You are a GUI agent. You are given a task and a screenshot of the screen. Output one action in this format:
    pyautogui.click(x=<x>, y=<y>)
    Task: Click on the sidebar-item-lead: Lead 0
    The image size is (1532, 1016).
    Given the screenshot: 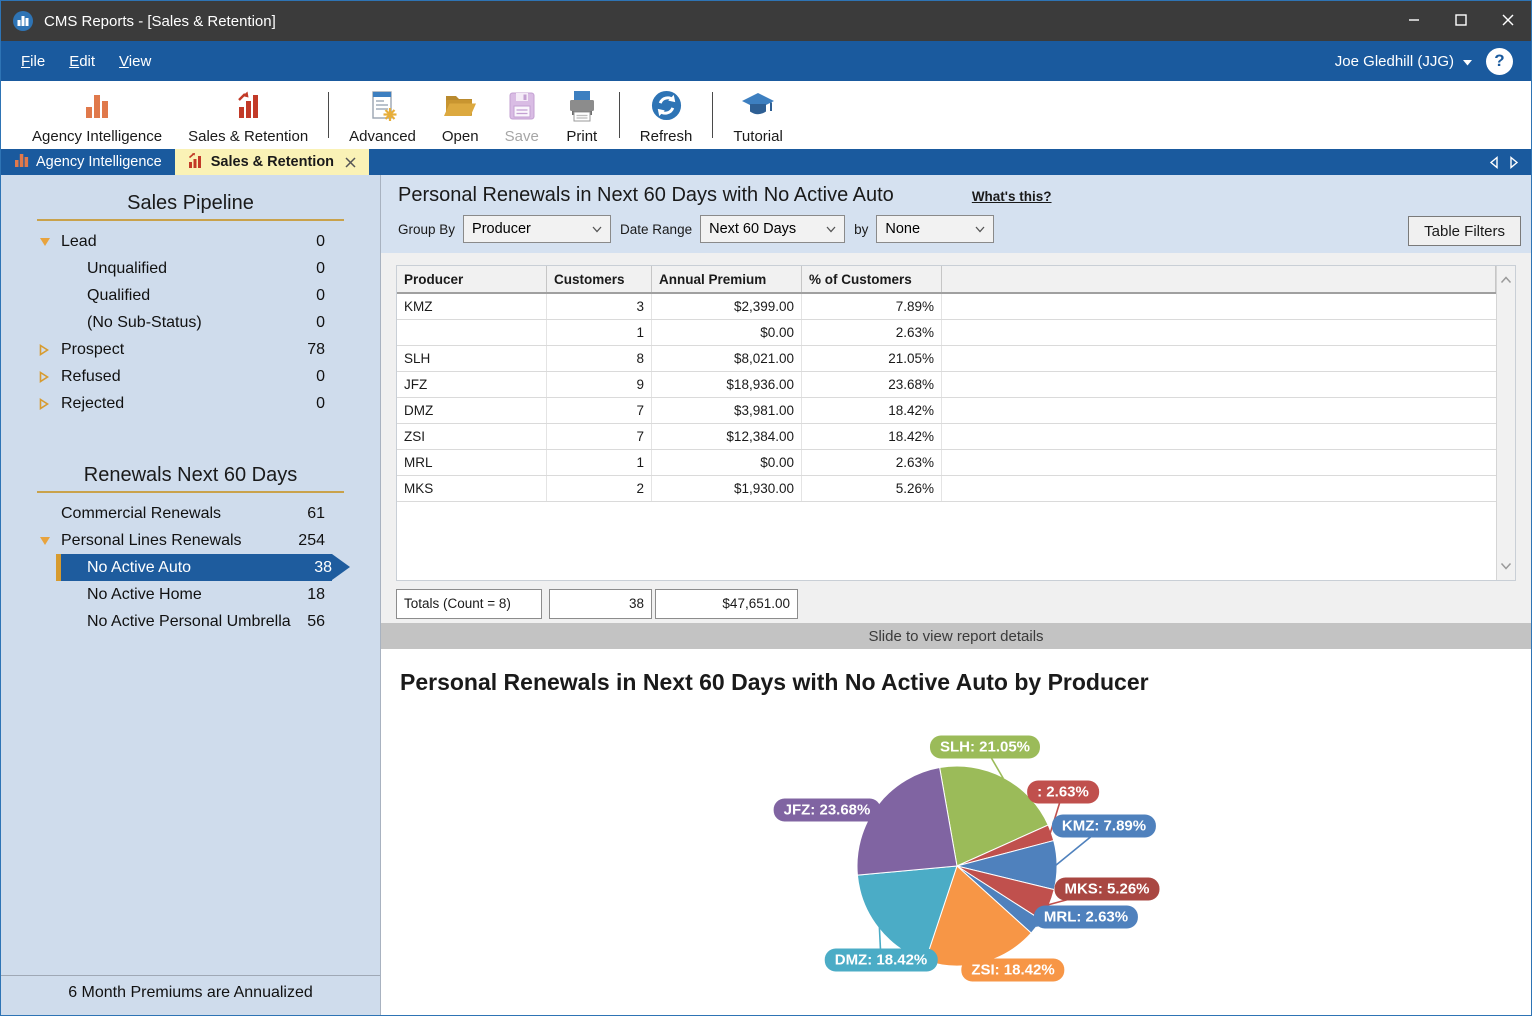 What is the action you would take?
    pyautogui.click(x=182, y=241)
    